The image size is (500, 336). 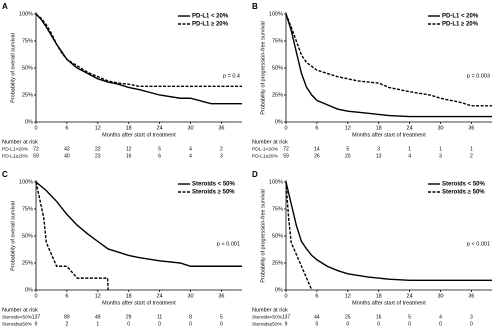 I want to click on risk-value: 11, so click(x=159, y=317).